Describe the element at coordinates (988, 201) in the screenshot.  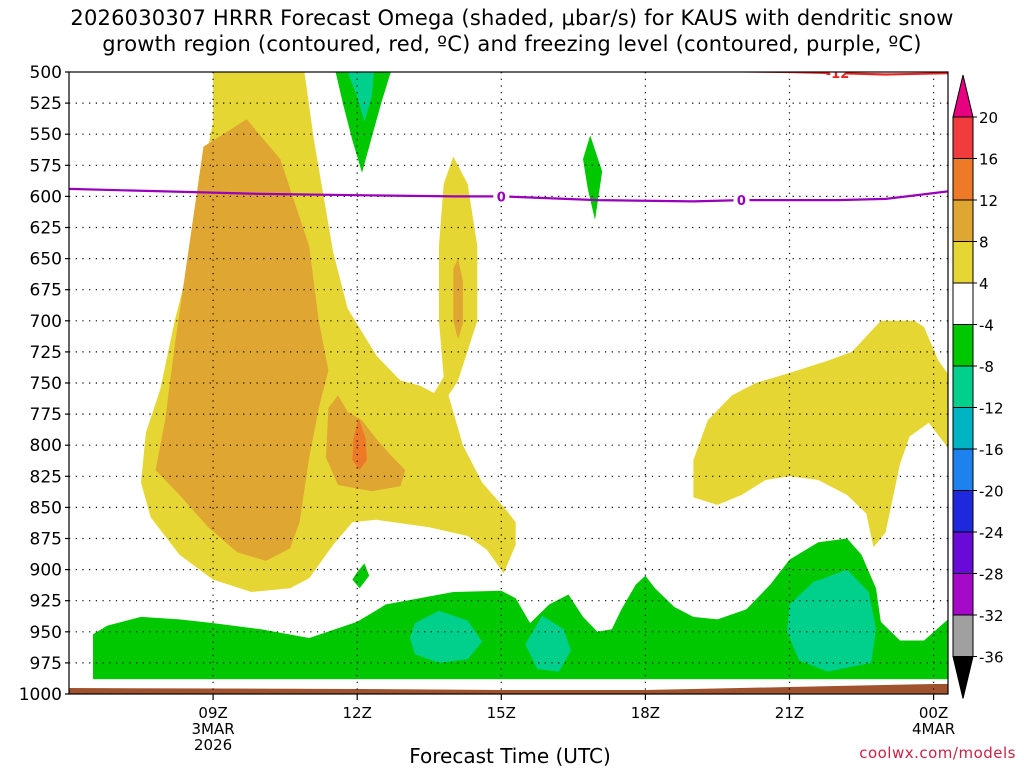
I see `colorbar-label-12: 12` at that location.